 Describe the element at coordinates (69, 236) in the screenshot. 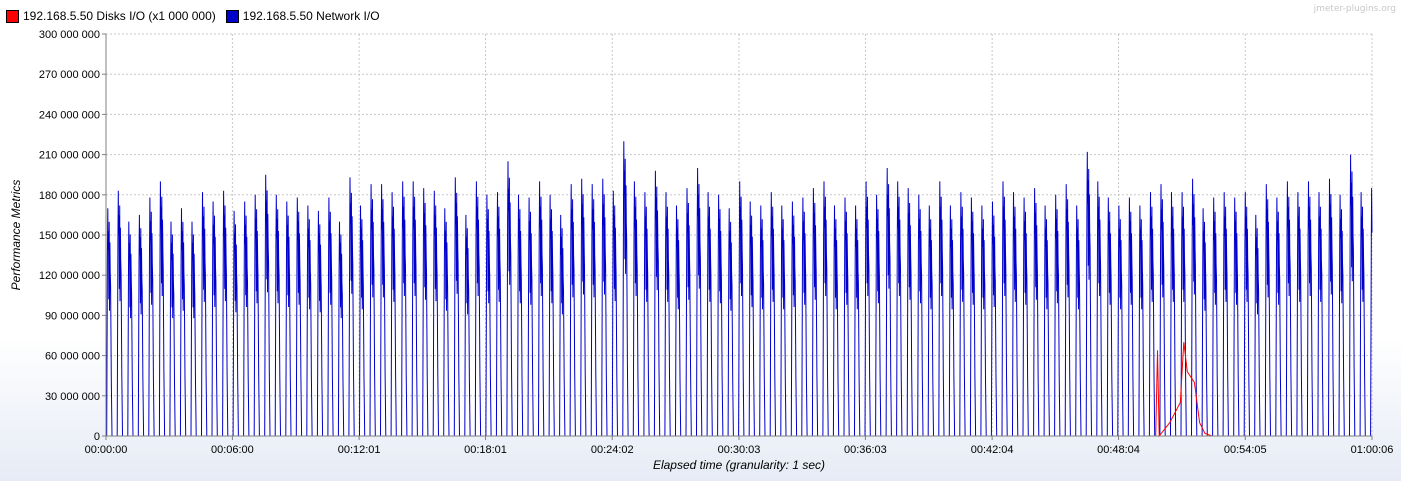

I see `y-tick-label: 150 000 000` at that location.